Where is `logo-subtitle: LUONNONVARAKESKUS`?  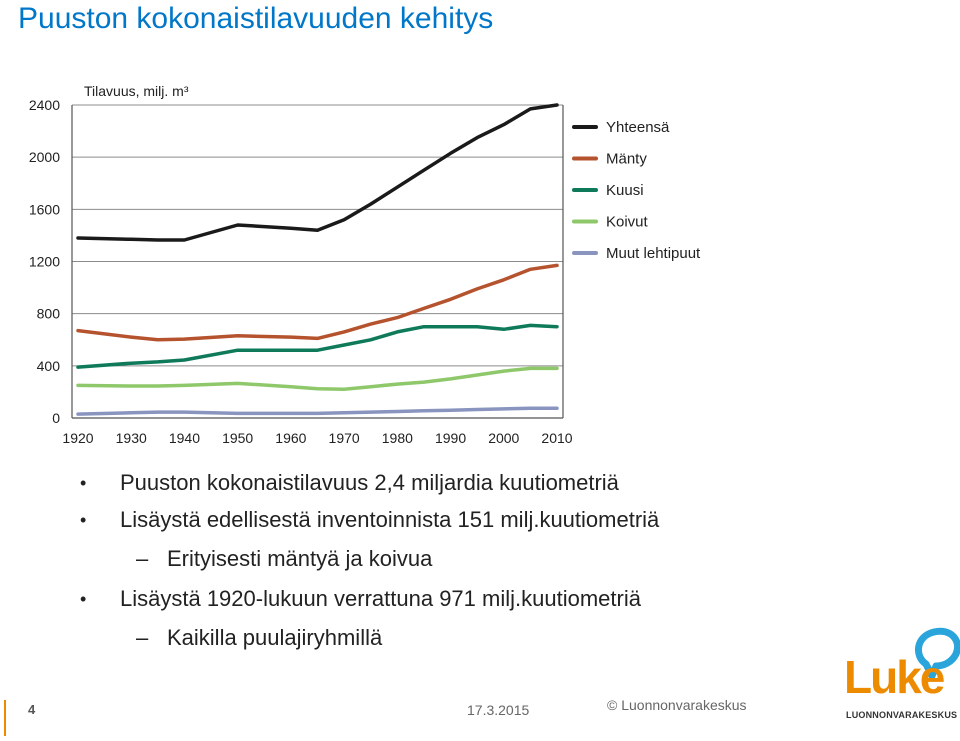
logo-subtitle: LUONNONVARAKESKUS is located at coordinates (902, 715).